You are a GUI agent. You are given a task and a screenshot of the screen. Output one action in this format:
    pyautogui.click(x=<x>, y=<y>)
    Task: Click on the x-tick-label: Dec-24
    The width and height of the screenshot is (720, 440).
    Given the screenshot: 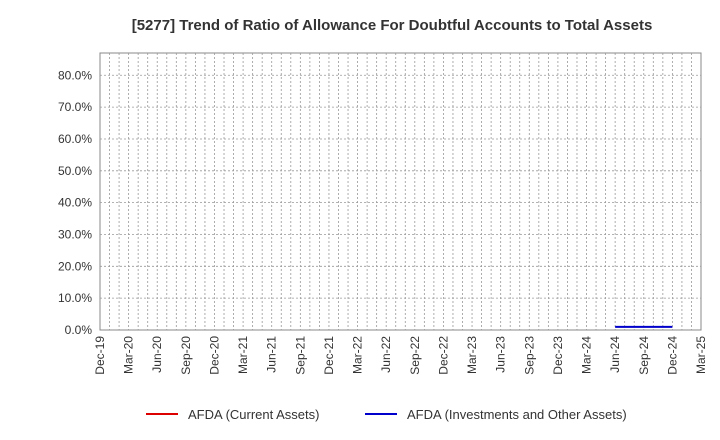 What is the action you would take?
    pyautogui.click(x=672, y=355)
    